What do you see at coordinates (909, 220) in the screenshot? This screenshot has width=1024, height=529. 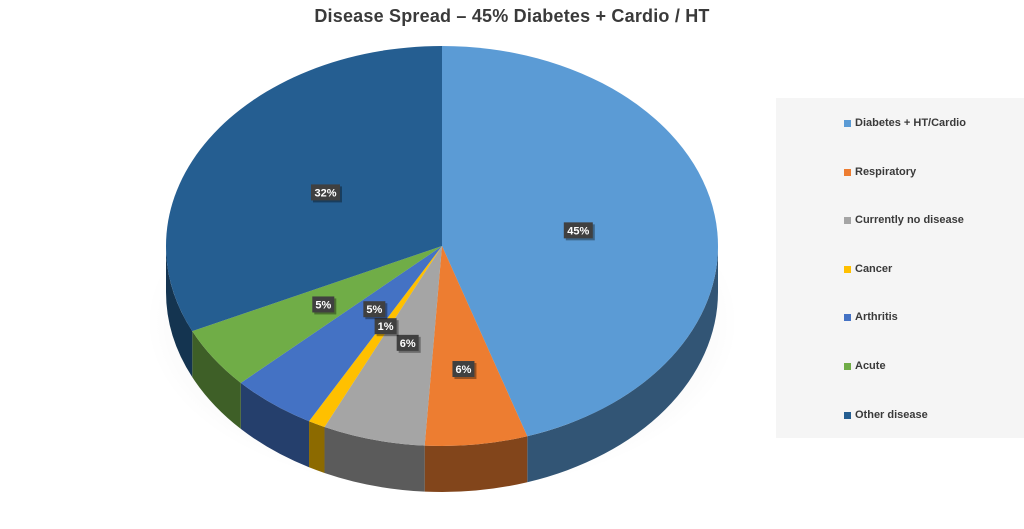 I see `legend-label: Currently no disease` at bounding box center [909, 220].